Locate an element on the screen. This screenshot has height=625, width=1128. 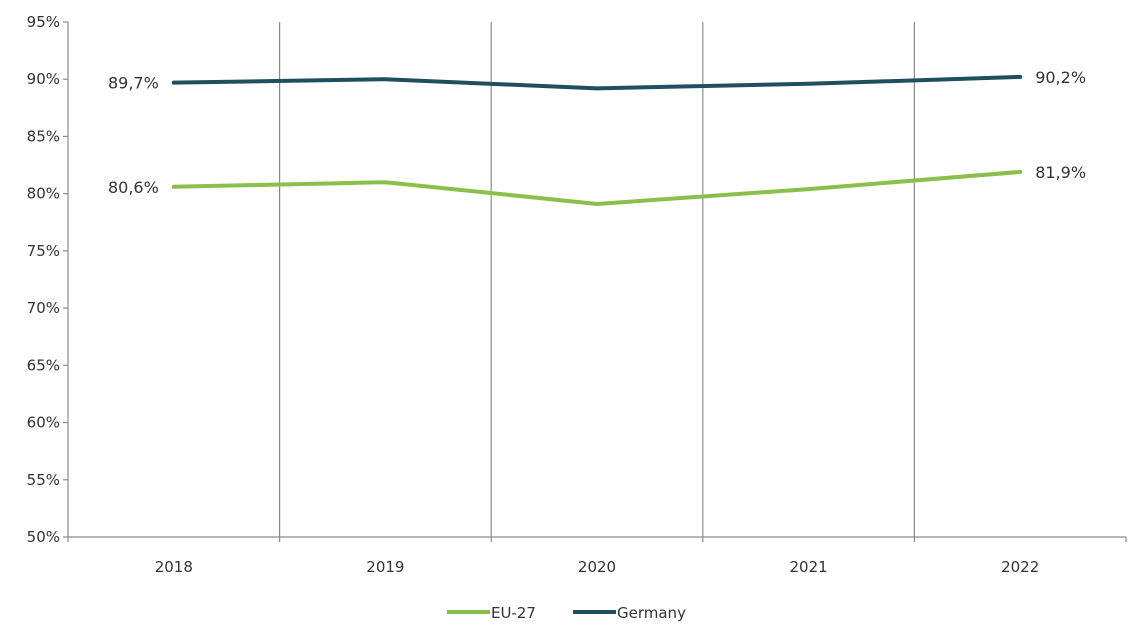
x-tick-label: 2018 is located at coordinates (174, 567).